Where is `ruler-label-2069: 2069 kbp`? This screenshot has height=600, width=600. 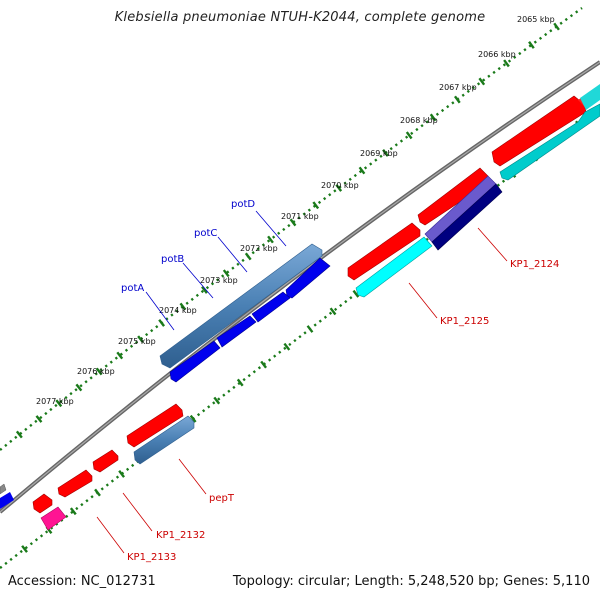
ruler-label-2069: 2069 kbp is located at coordinates (379, 153).